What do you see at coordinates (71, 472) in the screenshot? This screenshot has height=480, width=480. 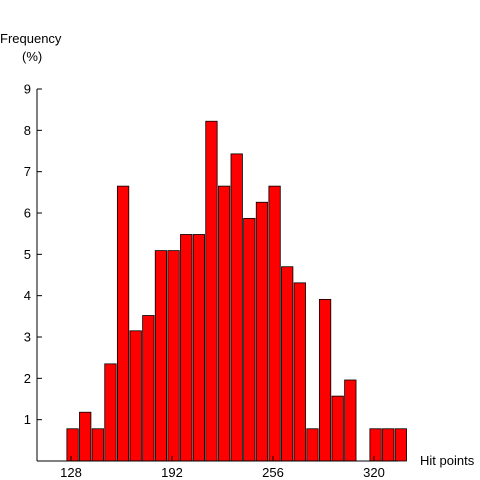 I see `x-tick-label-128: 128` at bounding box center [71, 472].